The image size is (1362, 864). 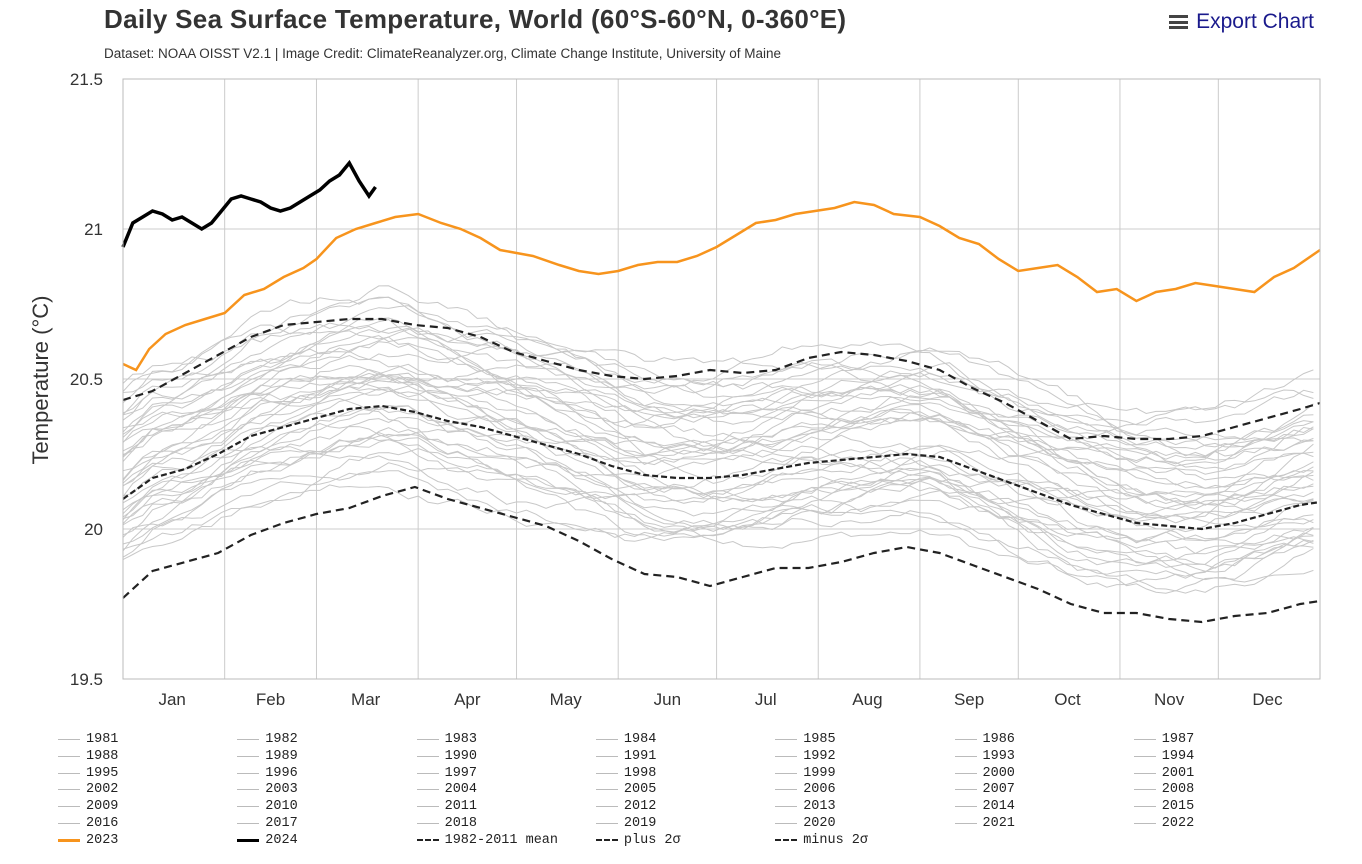 What do you see at coordinates (805, 756) in the screenshot?
I see `legend-item-1992: 1992` at bounding box center [805, 756].